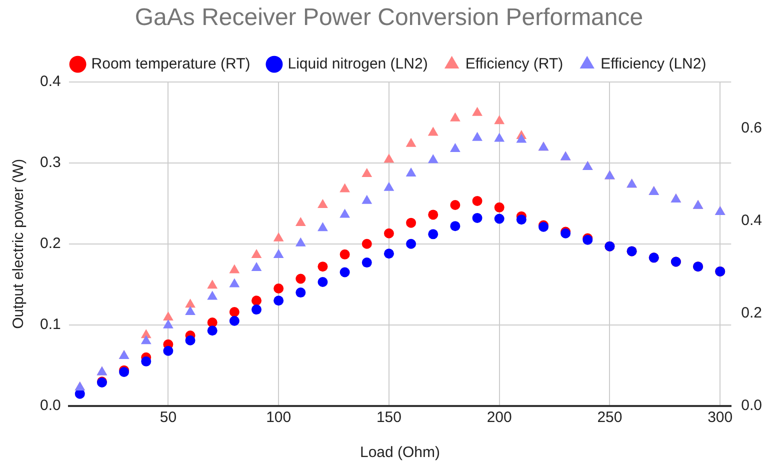 The height and width of the screenshot is (470, 782). I want to click on y-tick-label: 0.2, so click(50, 243).